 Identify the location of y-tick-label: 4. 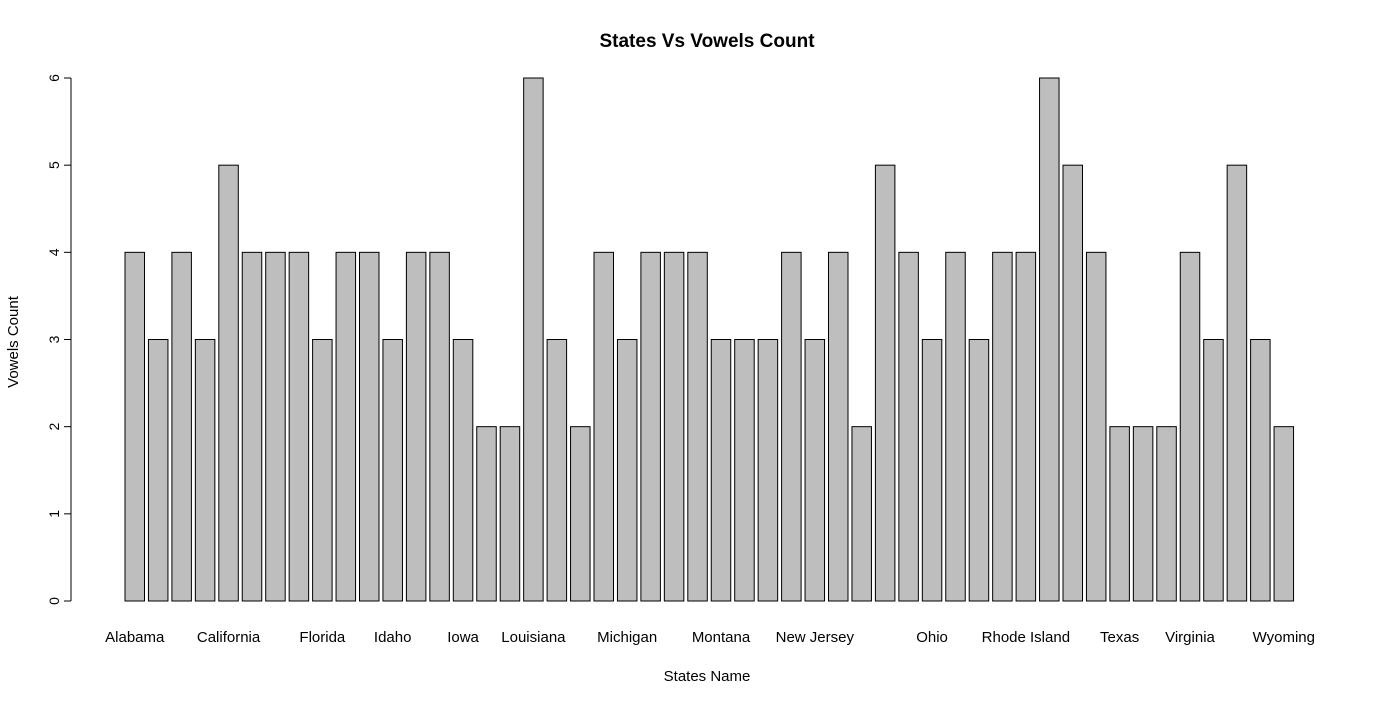
(54, 252).